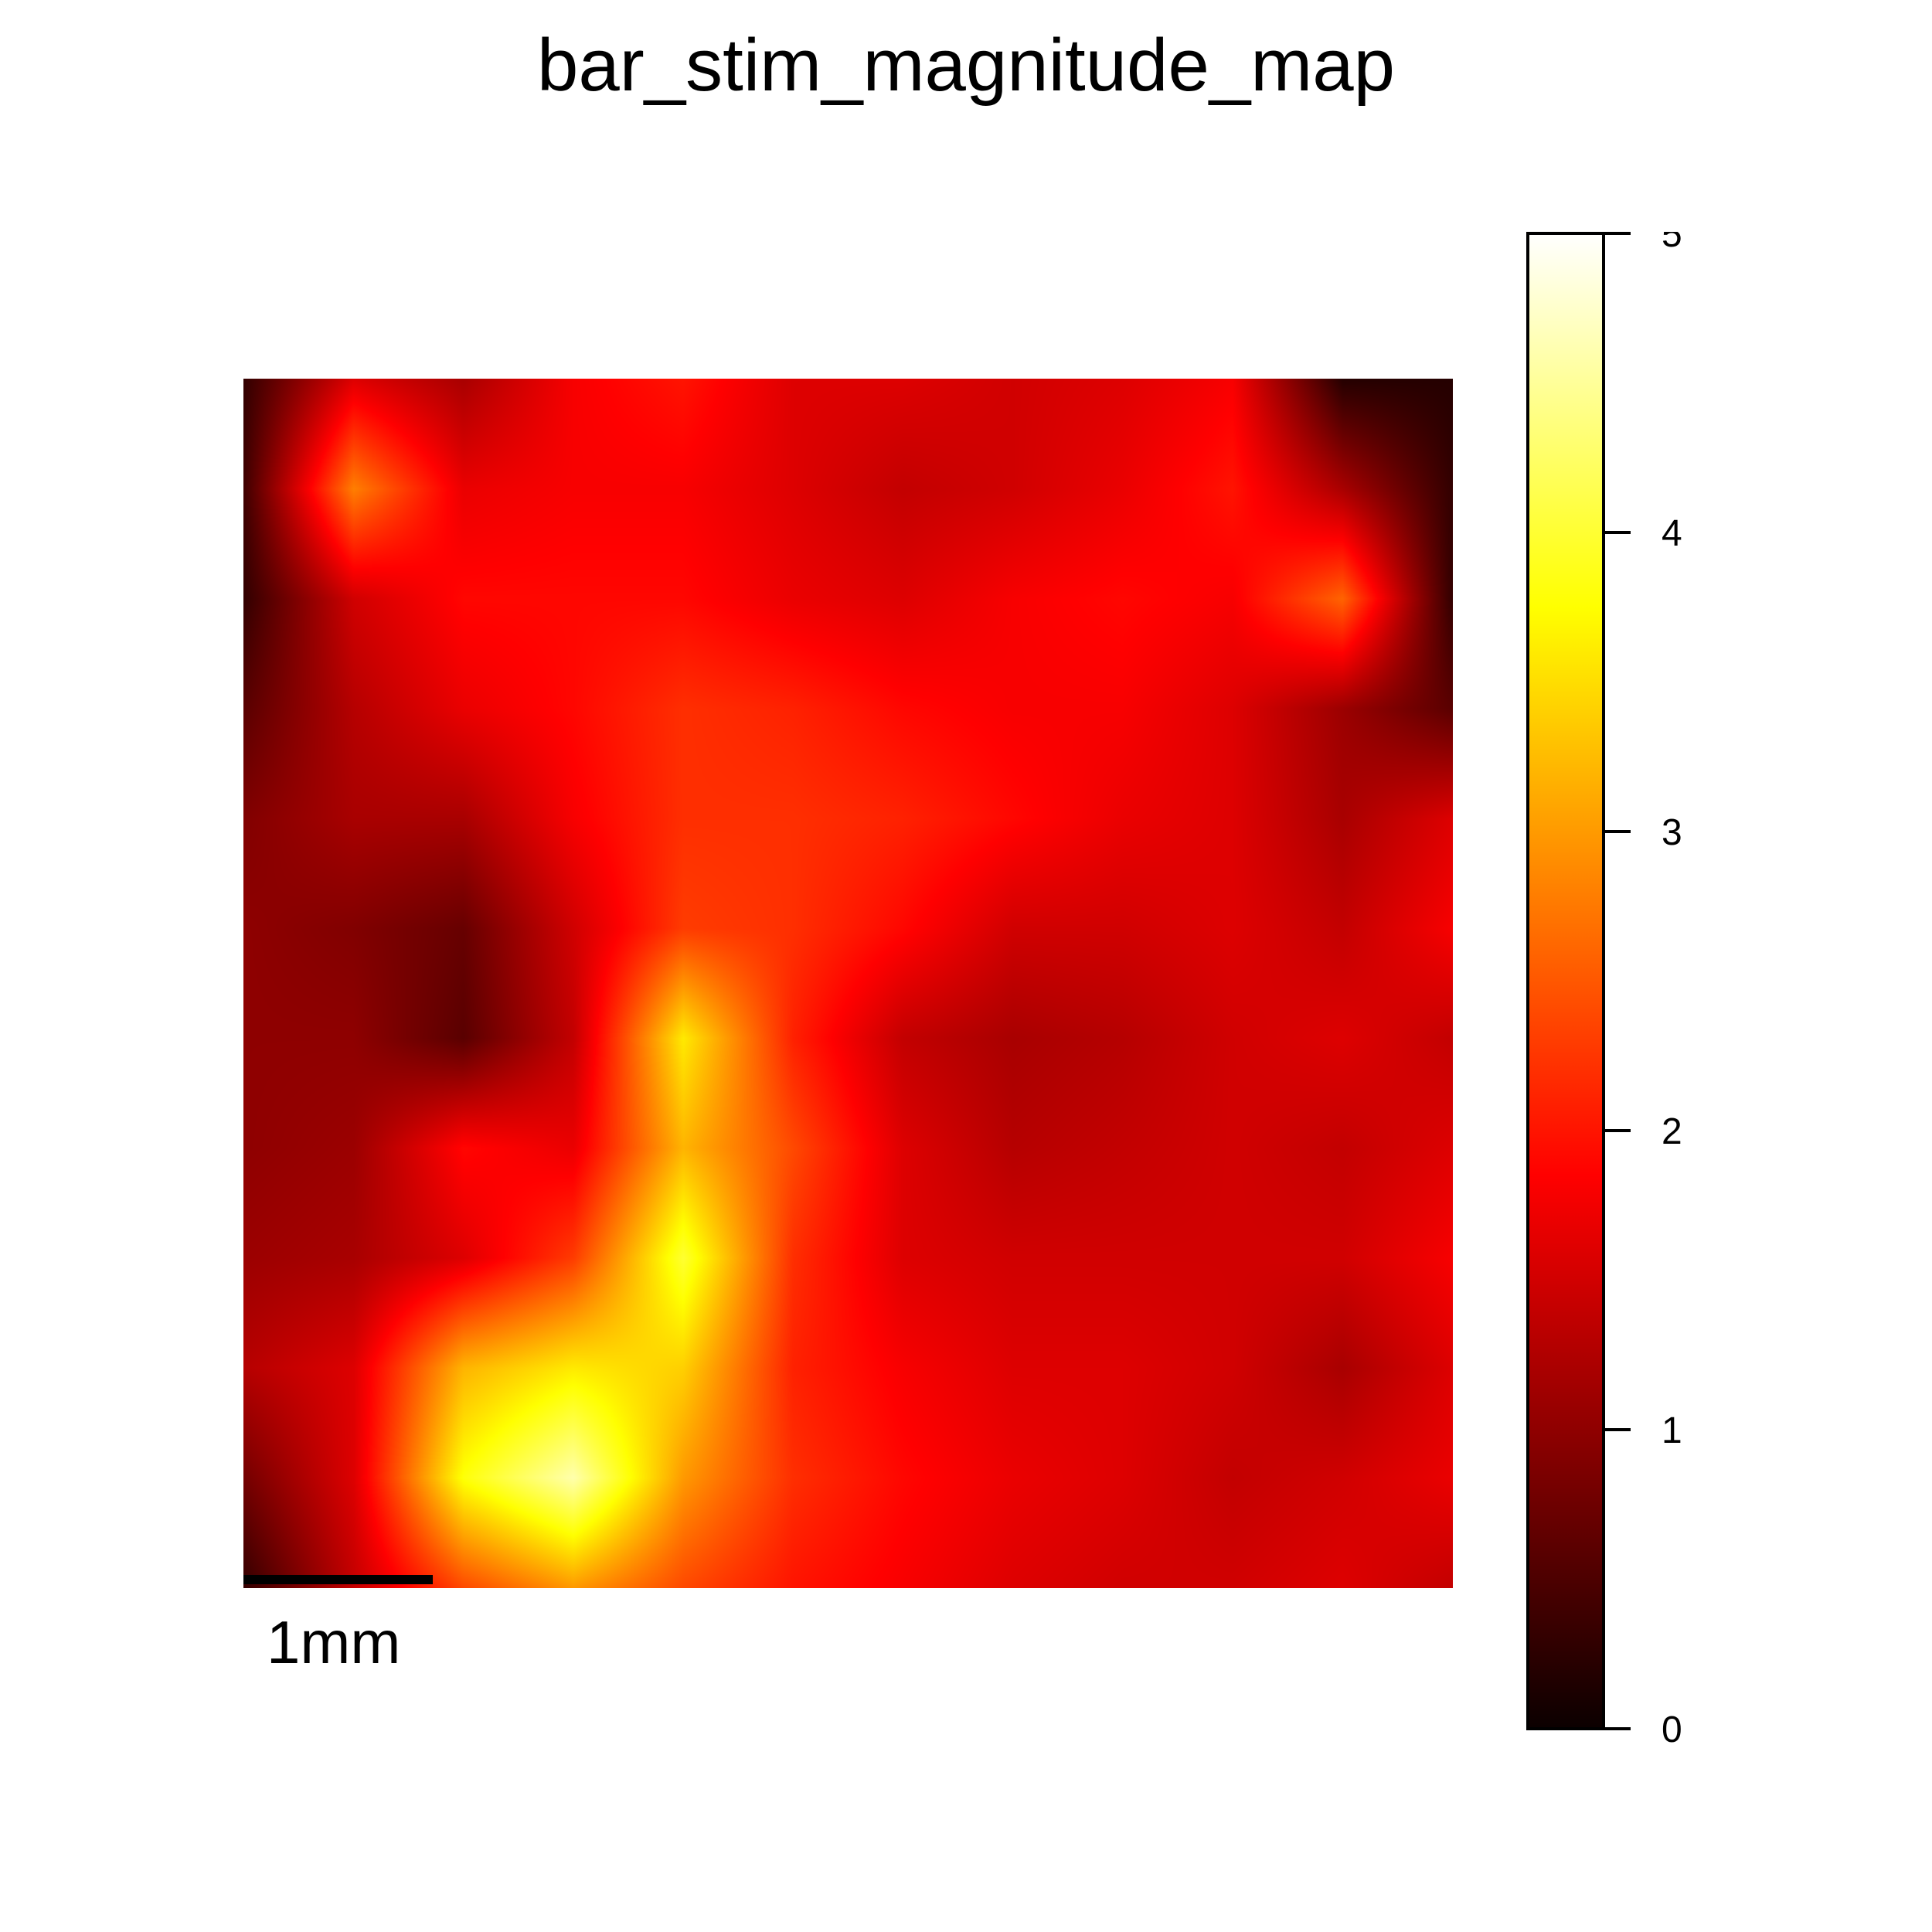 This screenshot has height=1932, width=1932. I want to click on colorbar-svg: 0 1 2 3 4 5, so click(1604, 982).